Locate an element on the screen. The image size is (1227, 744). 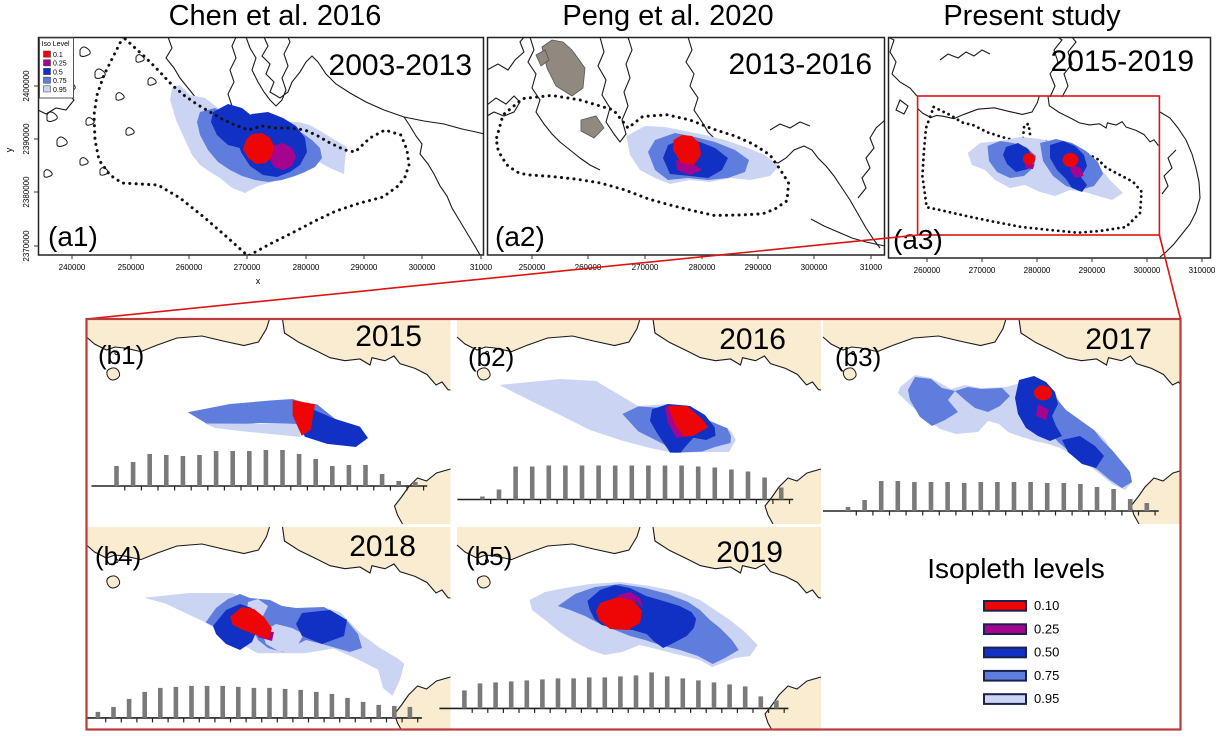
svg-text: 2015 is located at coordinates (388, 336).